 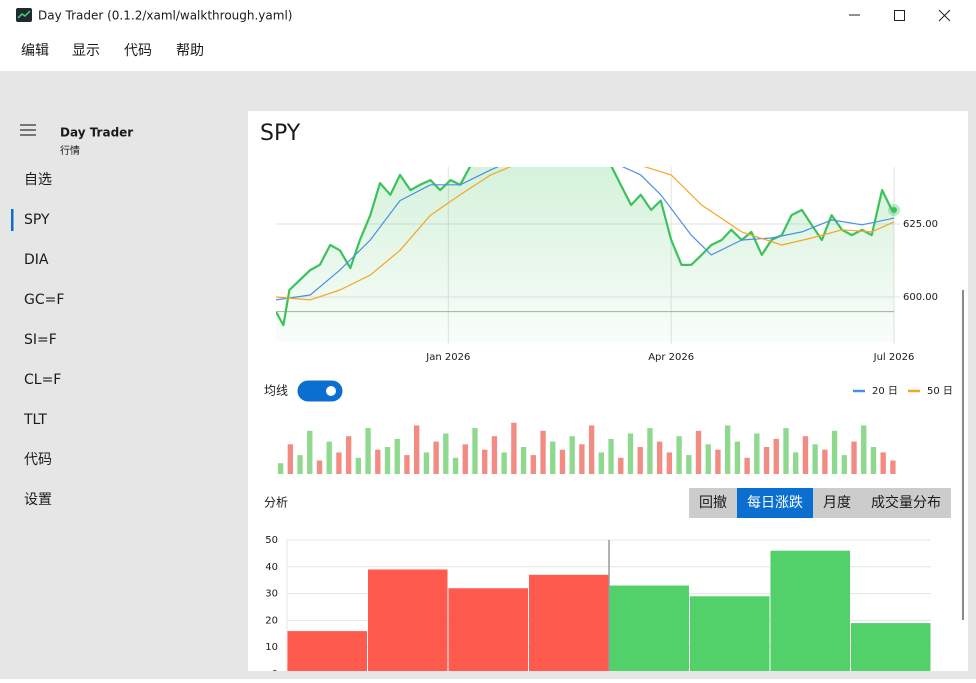 What do you see at coordinates (271, 620) in the screenshot?
I see `y-tick-label: 20` at bounding box center [271, 620].